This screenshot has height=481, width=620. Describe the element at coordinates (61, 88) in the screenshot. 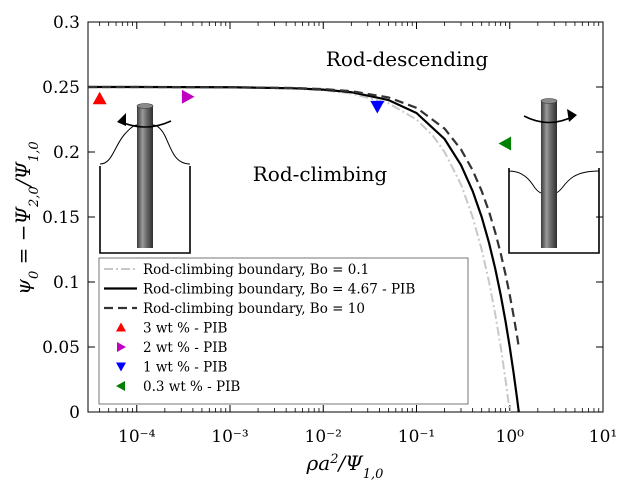

I see `y-tick-label: 0.25` at that location.